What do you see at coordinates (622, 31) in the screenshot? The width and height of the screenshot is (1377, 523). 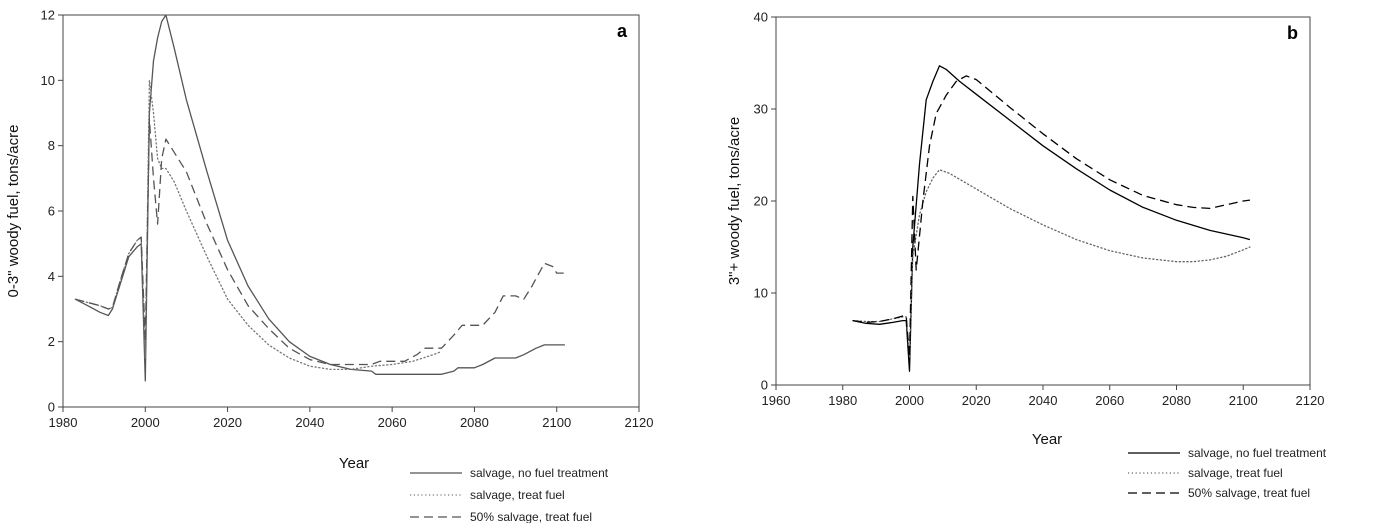 I see `panel-label: a` at bounding box center [622, 31].